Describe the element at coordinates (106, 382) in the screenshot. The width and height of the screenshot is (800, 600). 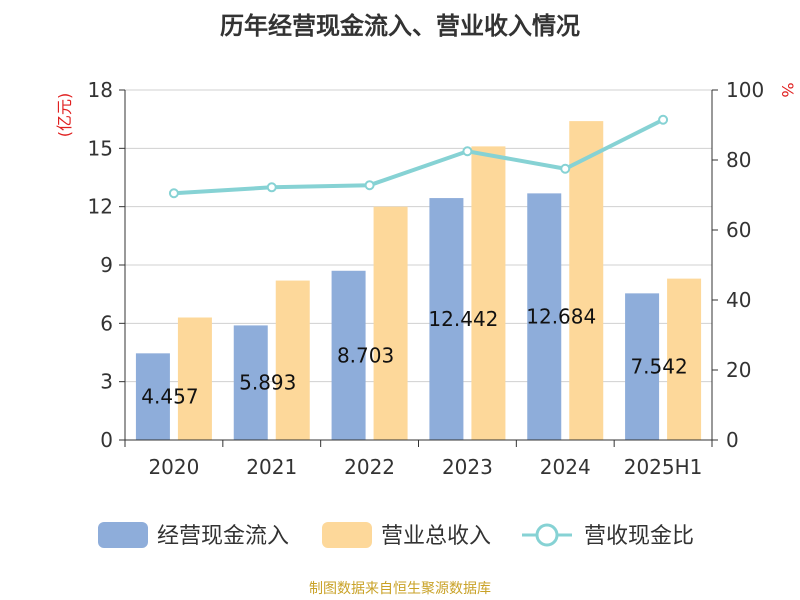
I see `y-left-tick-label: 3` at that location.